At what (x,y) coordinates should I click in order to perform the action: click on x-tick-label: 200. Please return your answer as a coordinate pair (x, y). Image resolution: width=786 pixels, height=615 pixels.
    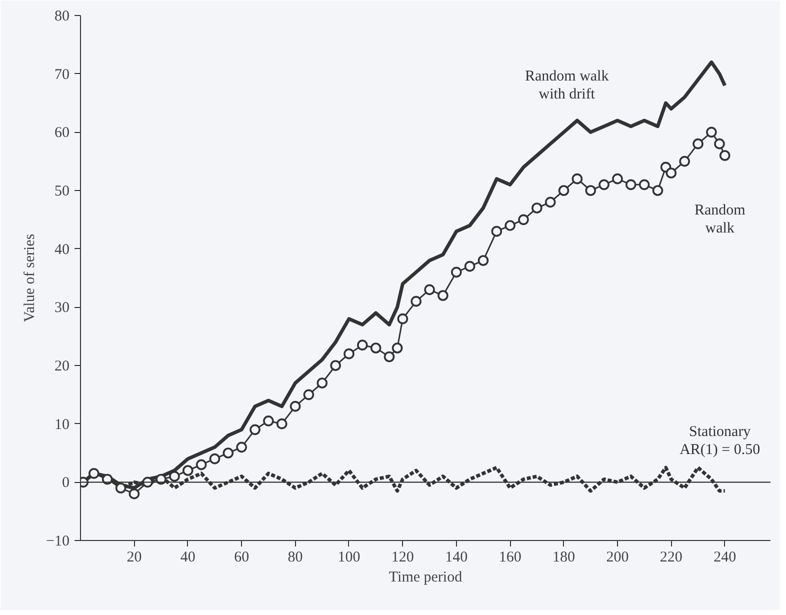
    Looking at the image, I should click on (617, 558).